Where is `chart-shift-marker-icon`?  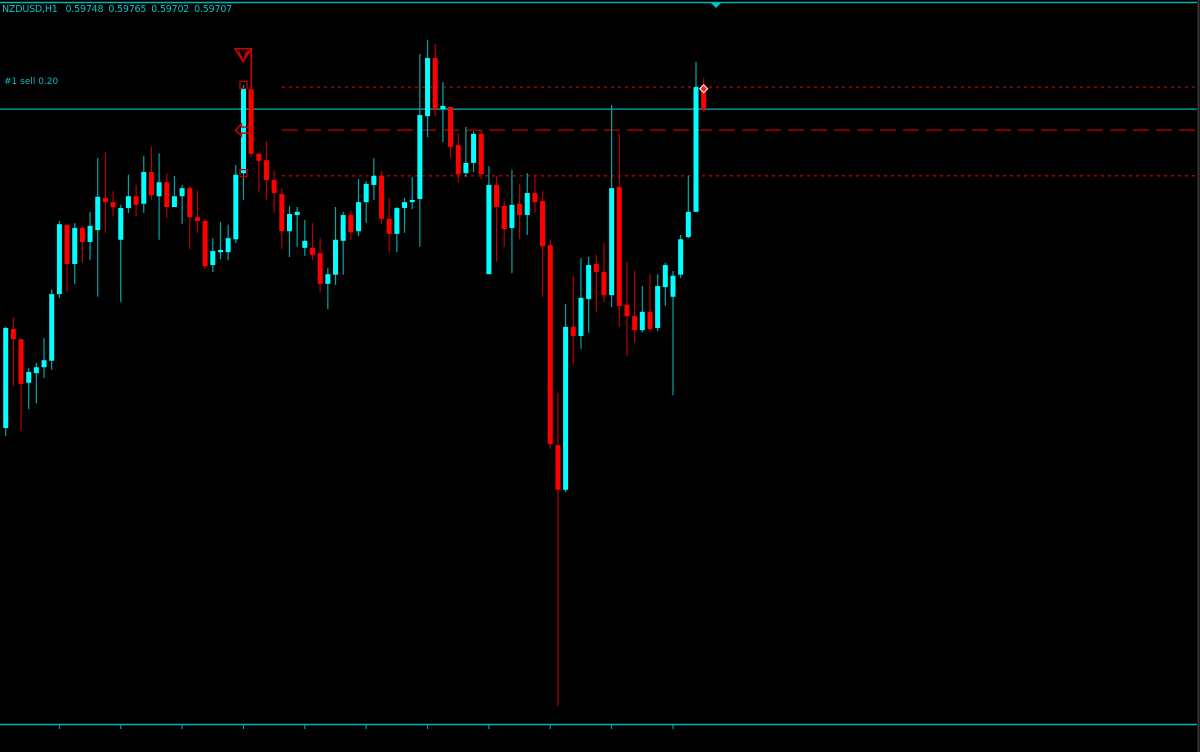 chart-shift-marker-icon is located at coordinates (716, 5).